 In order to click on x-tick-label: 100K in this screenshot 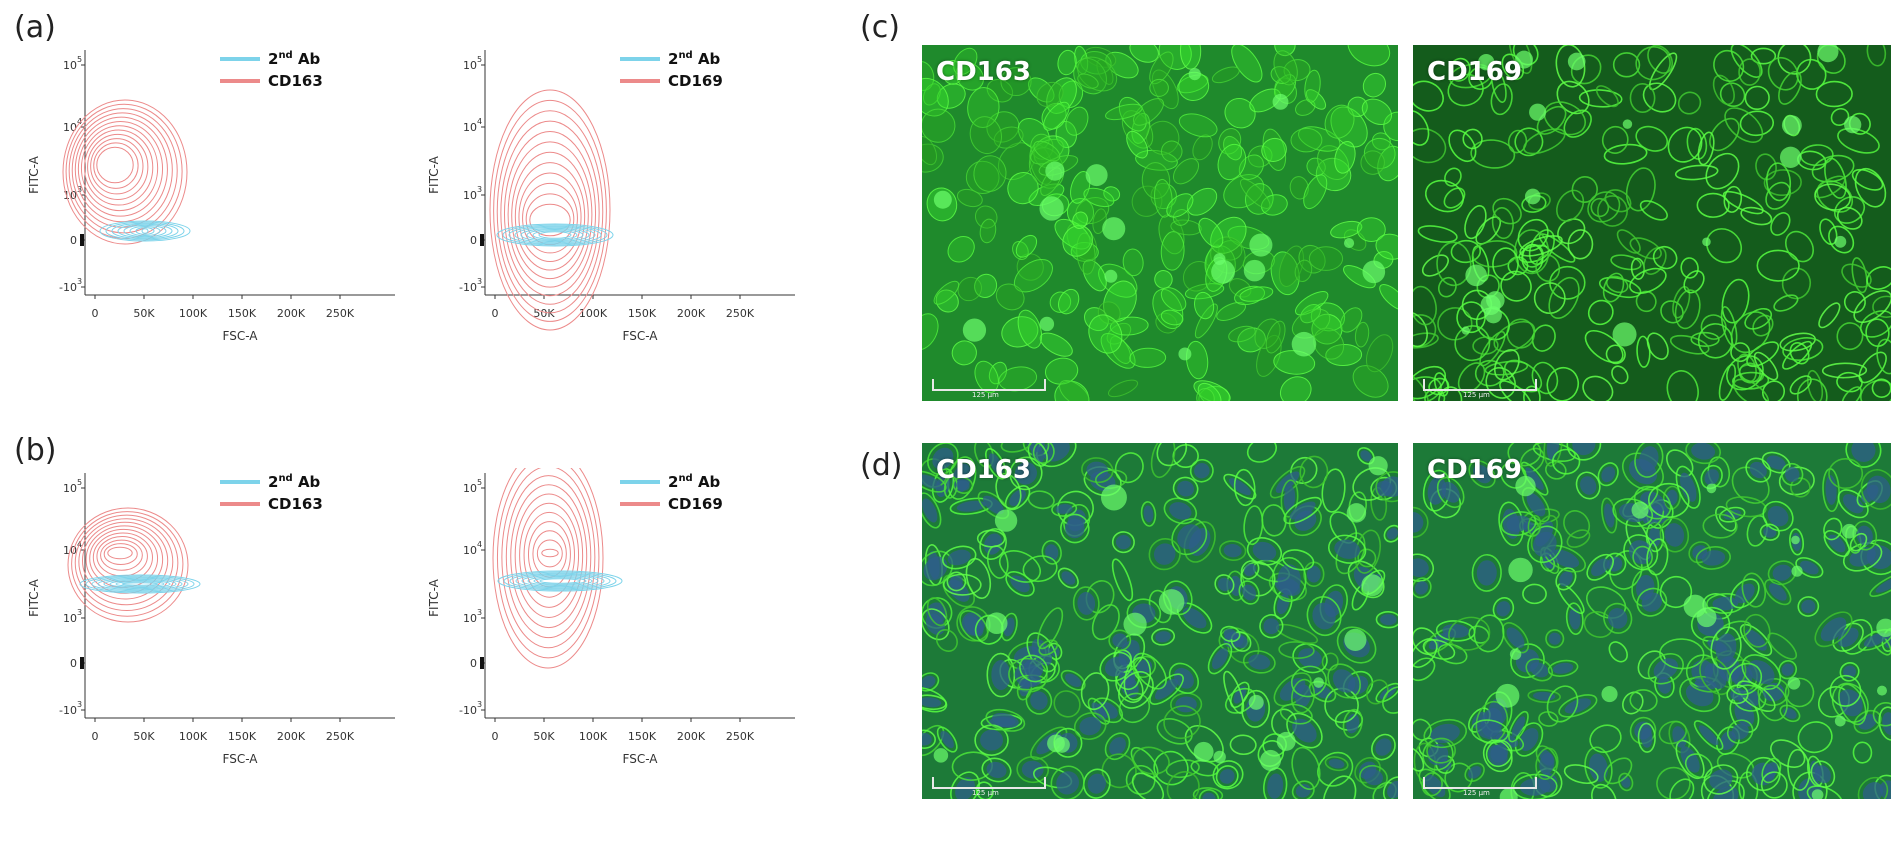, I will do `click(193, 736)`.